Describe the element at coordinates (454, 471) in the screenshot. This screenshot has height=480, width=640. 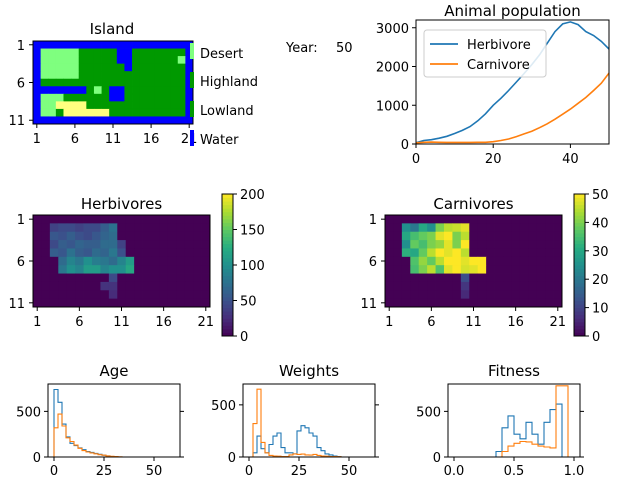
I see `fitness-xtick-label: 0.0` at that location.